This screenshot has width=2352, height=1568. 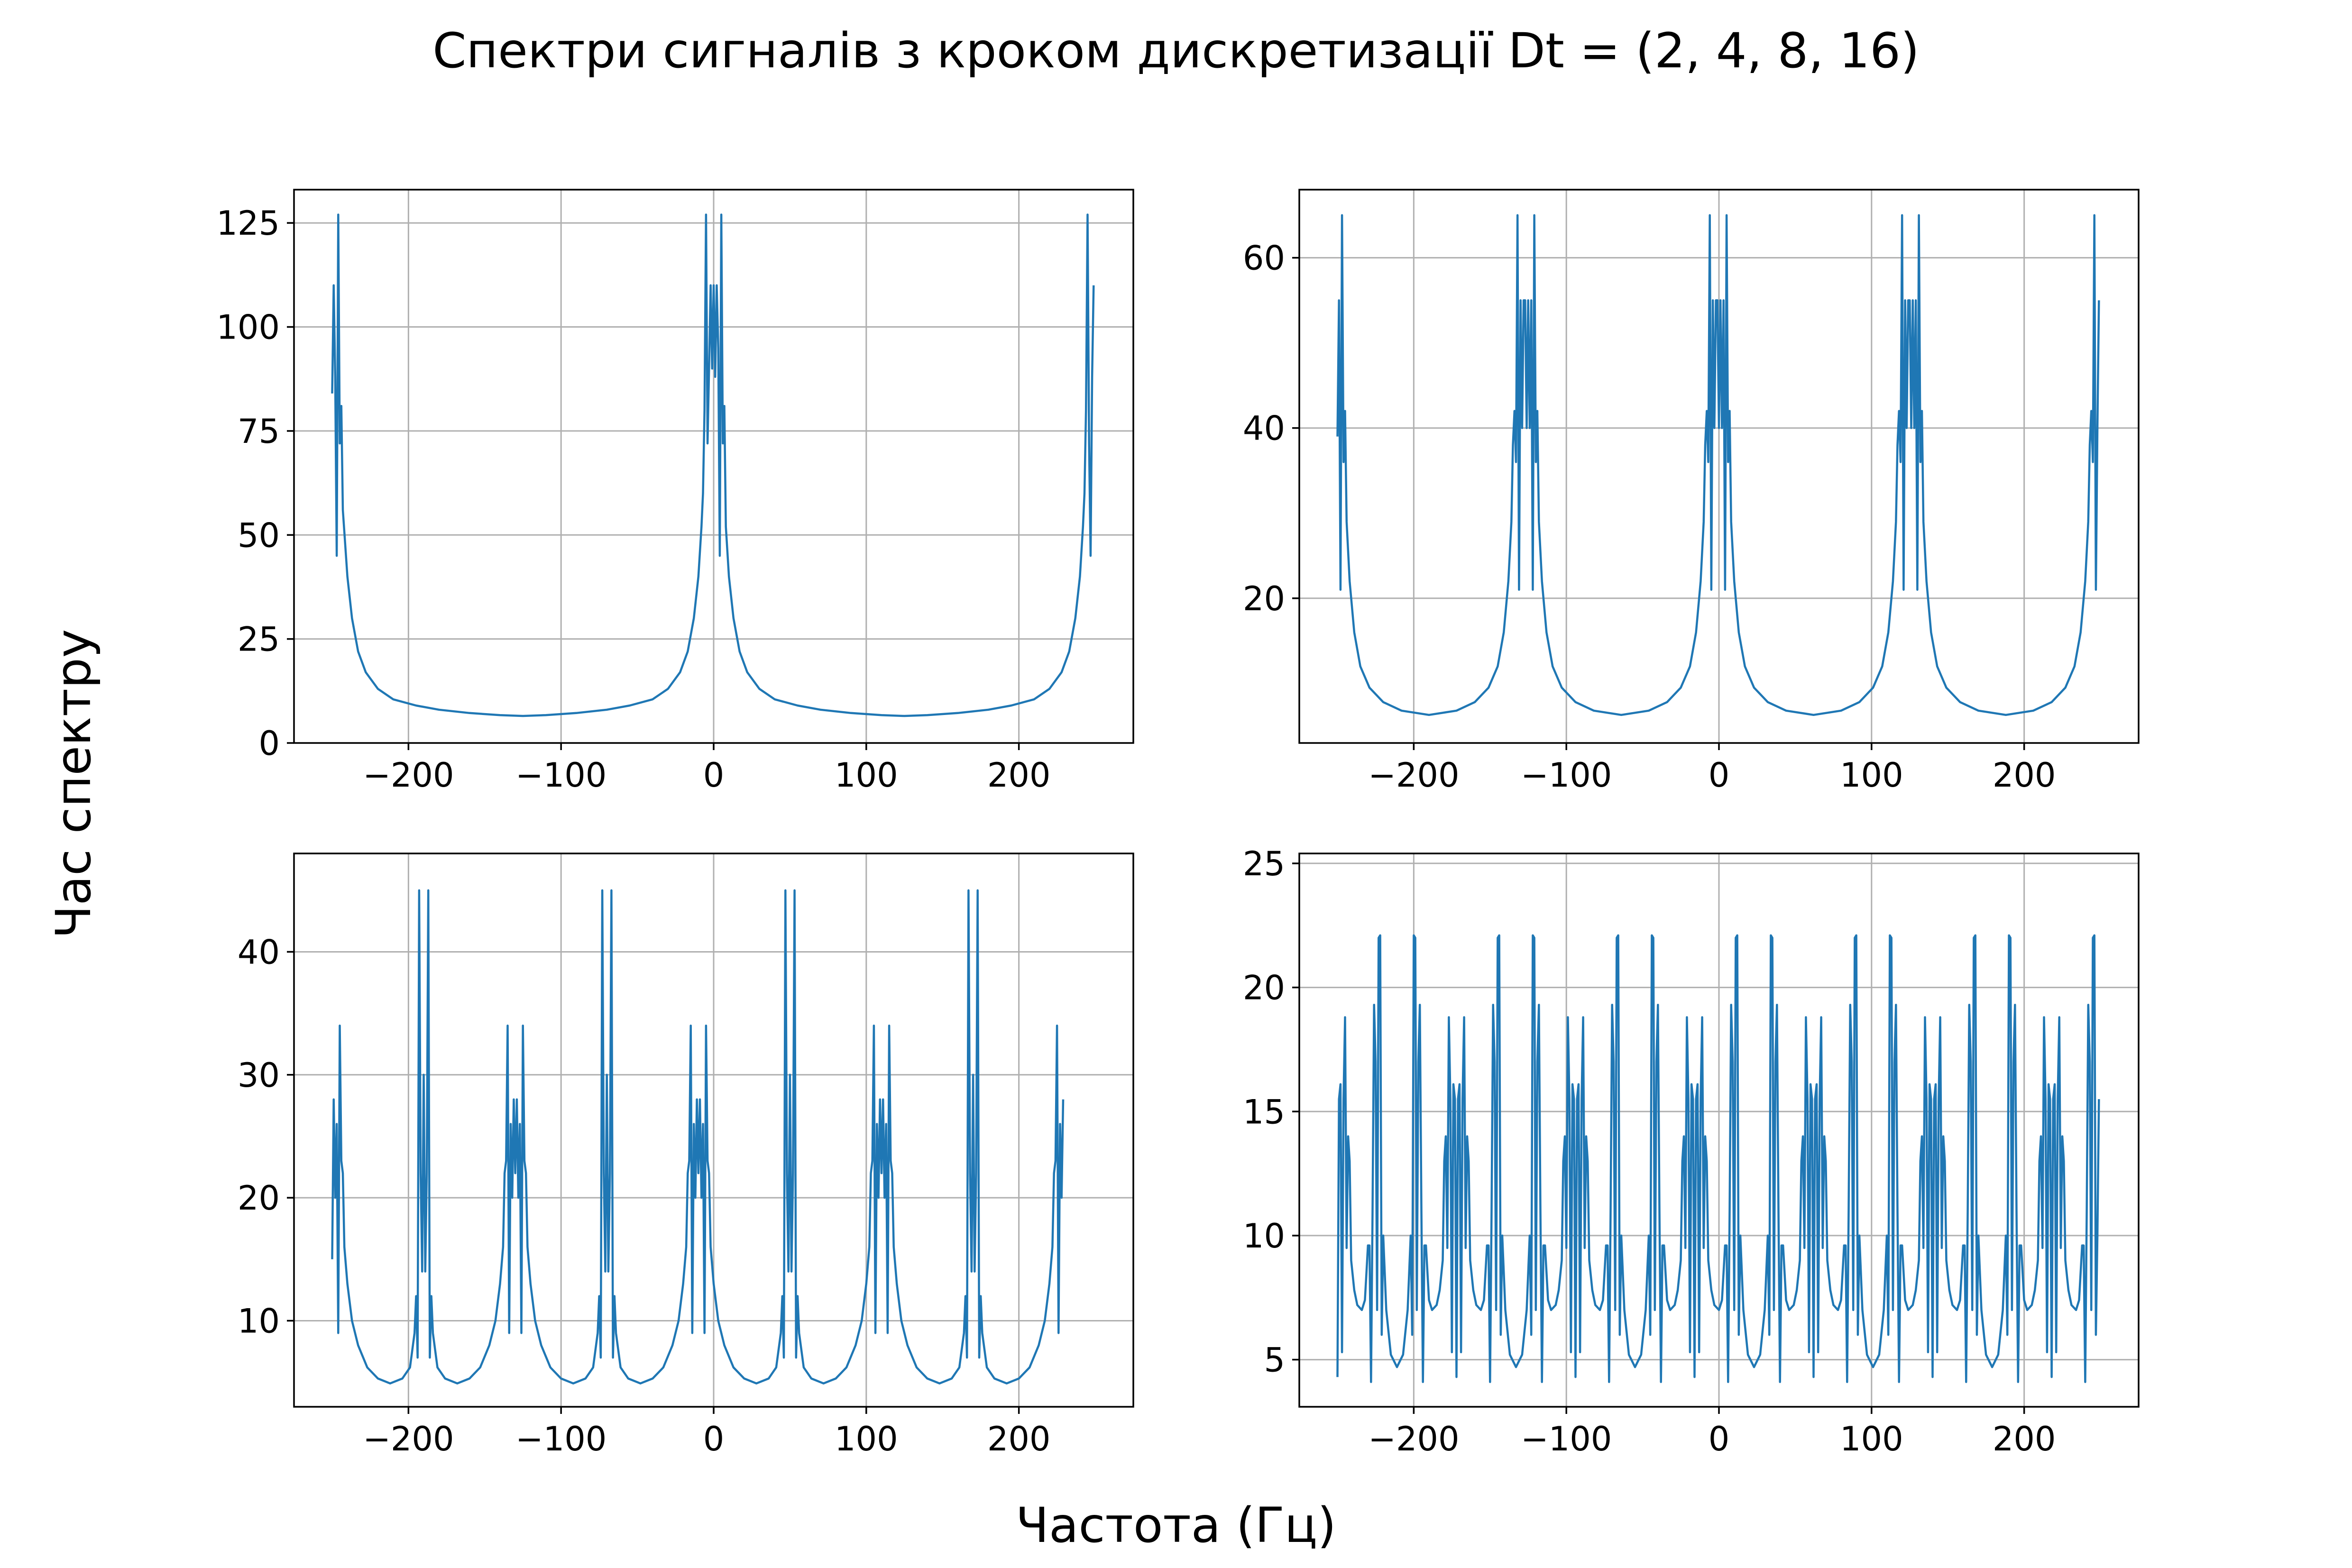 What do you see at coordinates (248, 327) in the screenshot?
I see `y-tick-label: 100` at bounding box center [248, 327].